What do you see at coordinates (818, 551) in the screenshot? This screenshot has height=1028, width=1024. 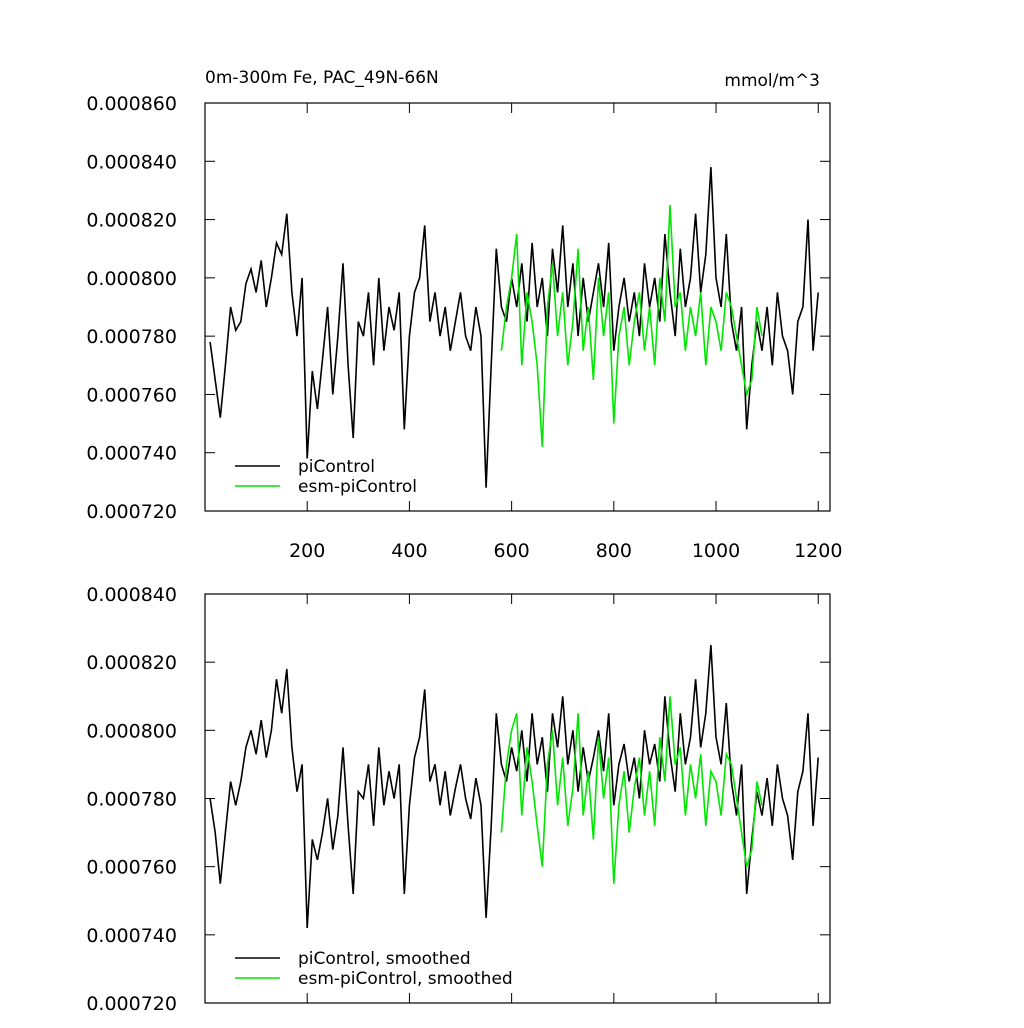 I see `x-tick-label: 1200` at bounding box center [818, 551].